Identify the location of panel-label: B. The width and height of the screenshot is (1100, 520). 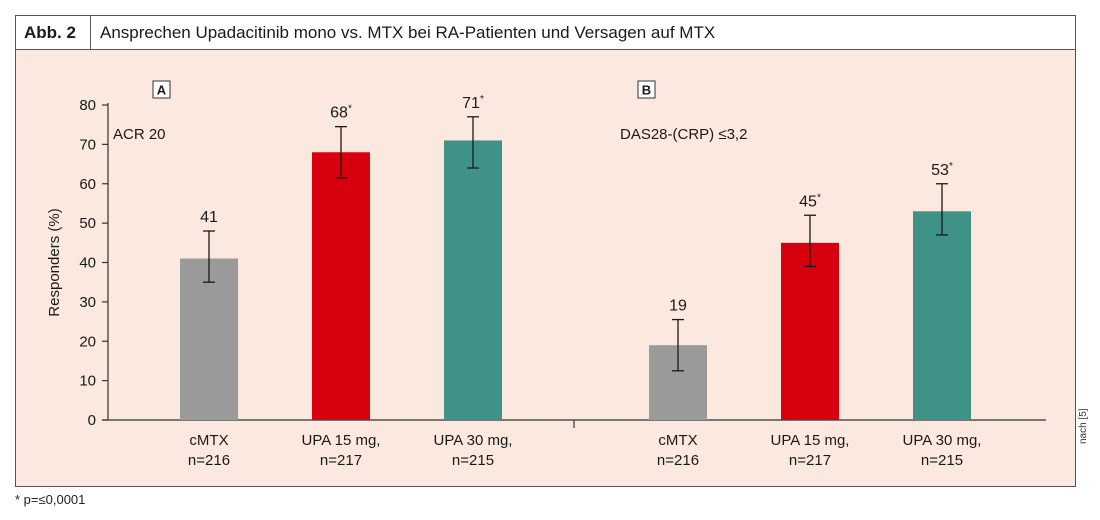
(646, 90).